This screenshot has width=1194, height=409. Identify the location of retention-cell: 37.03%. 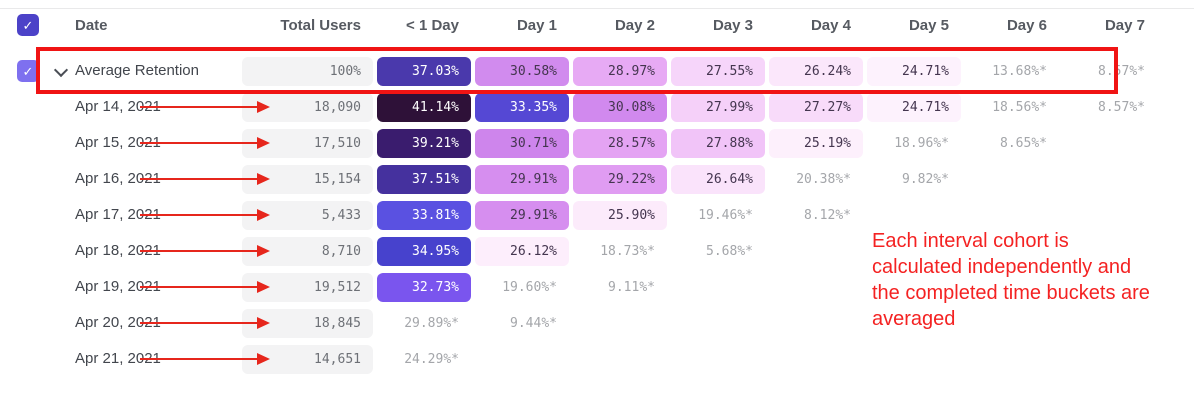
(424, 71).